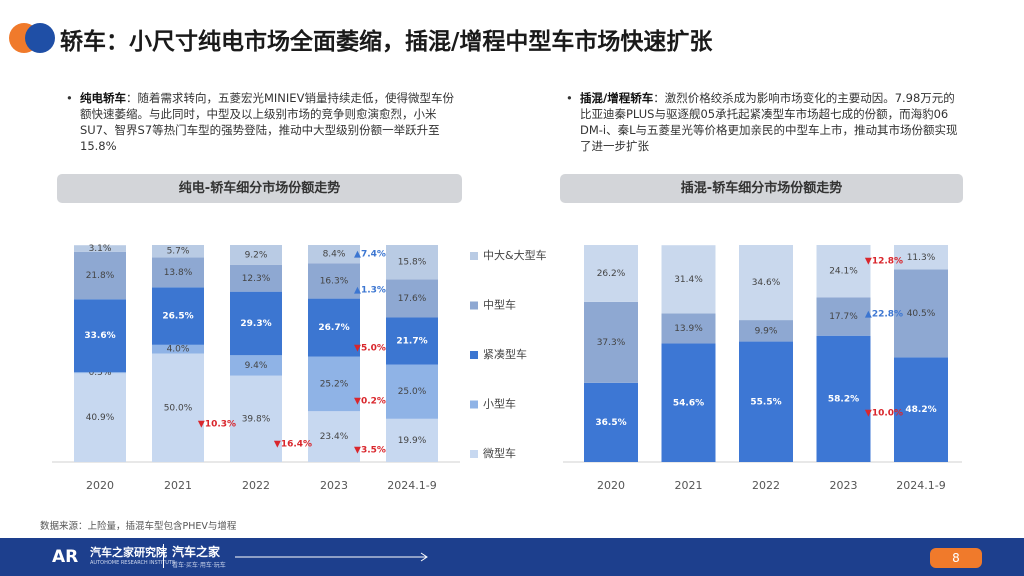 The image size is (1024, 576). I want to click on source-note: 数据来源：上险量，插混车型包含PHEV与增程, so click(138, 526).